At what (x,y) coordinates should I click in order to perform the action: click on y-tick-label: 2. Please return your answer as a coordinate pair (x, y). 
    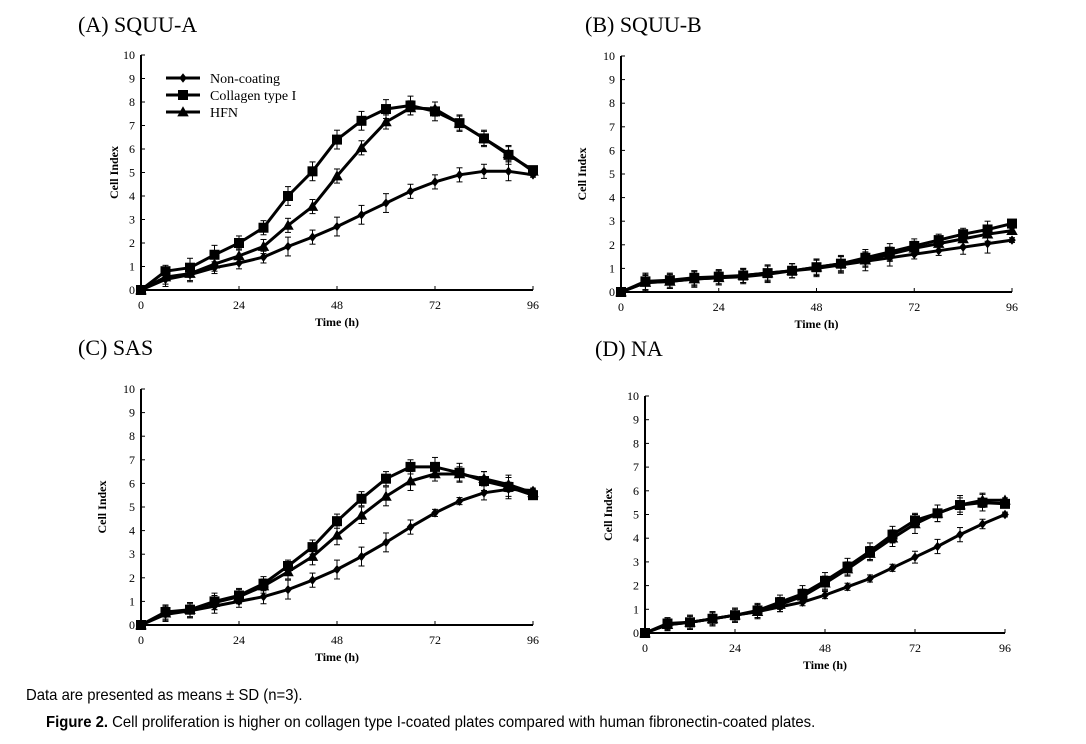
    Looking at the image, I should click on (132, 578).